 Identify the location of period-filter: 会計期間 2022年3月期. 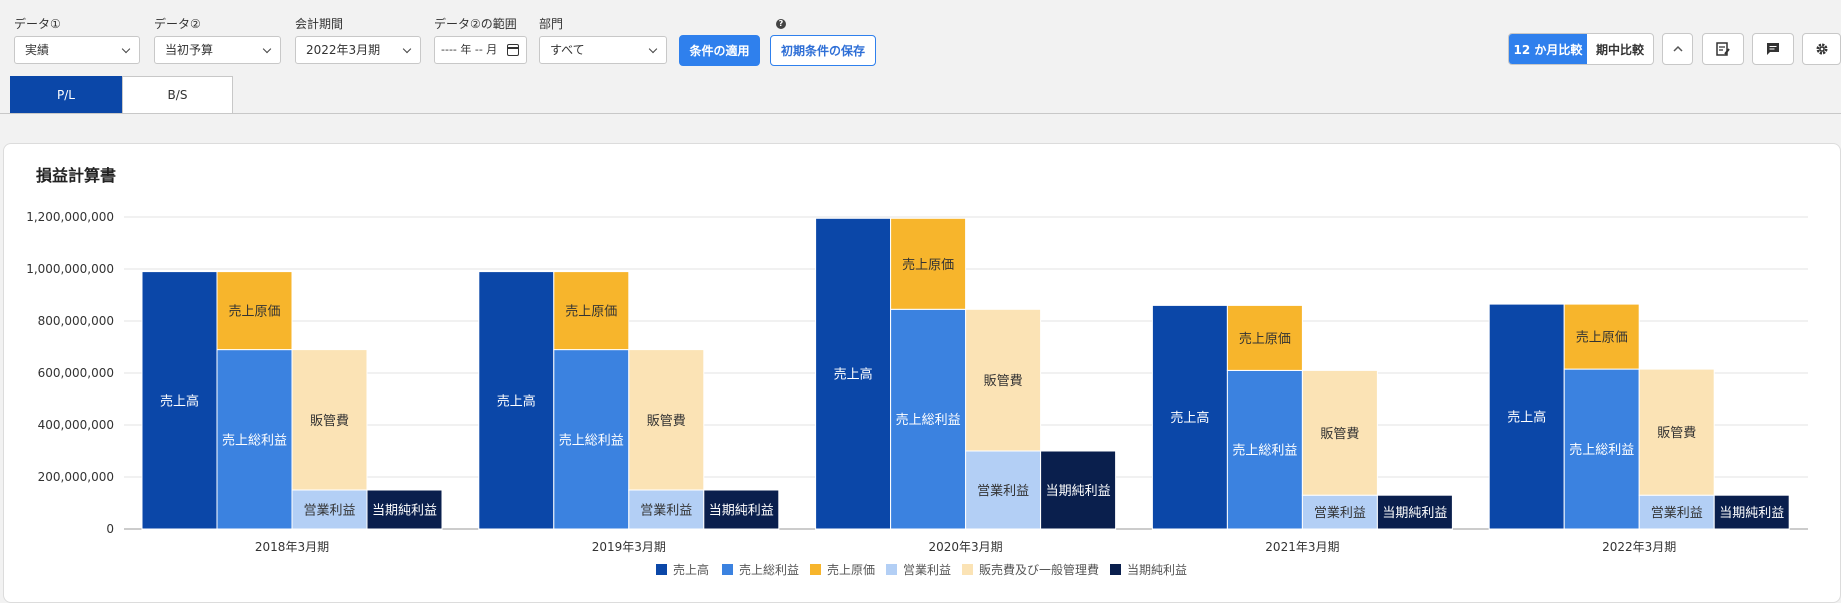
(358, 40).